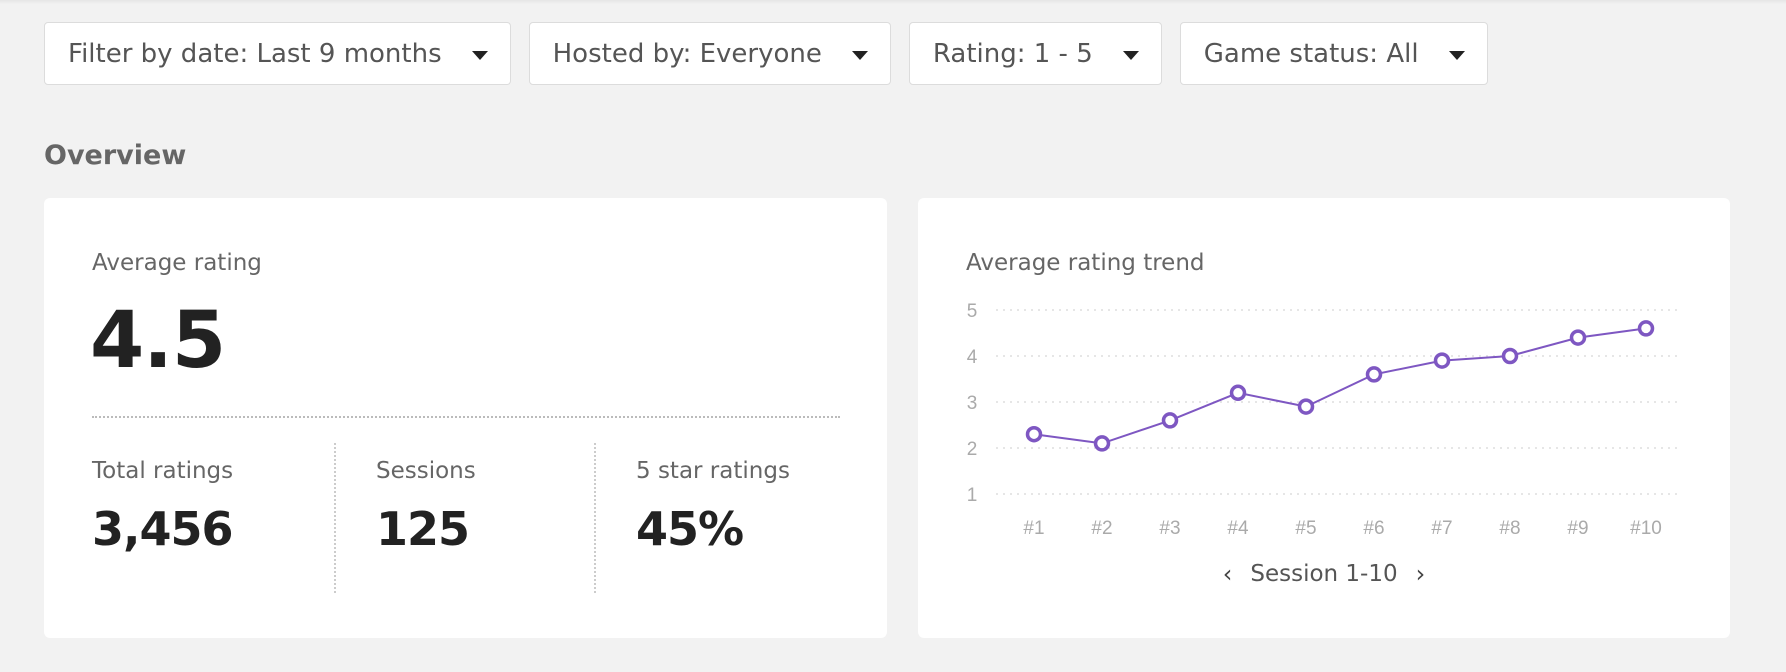 This screenshot has height=672, width=1786. Describe the element at coordinates (972, 495) in the screenshot. I see `y-tick-label: 1` at that location.